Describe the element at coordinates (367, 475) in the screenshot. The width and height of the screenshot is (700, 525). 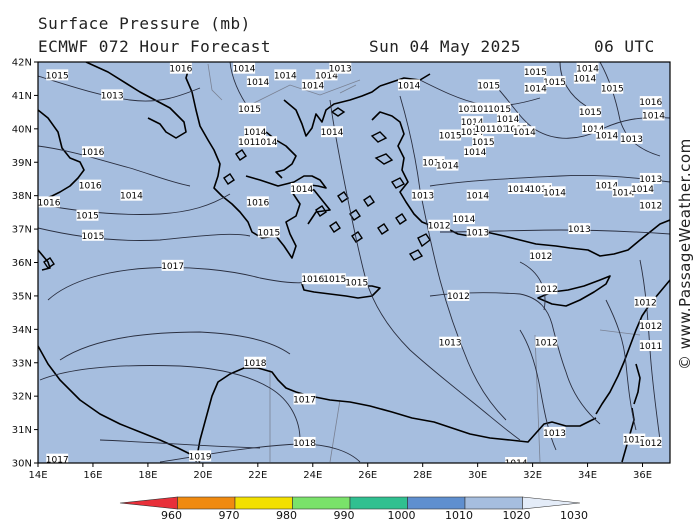
I see `lon-tick-label: 26E` at that location.